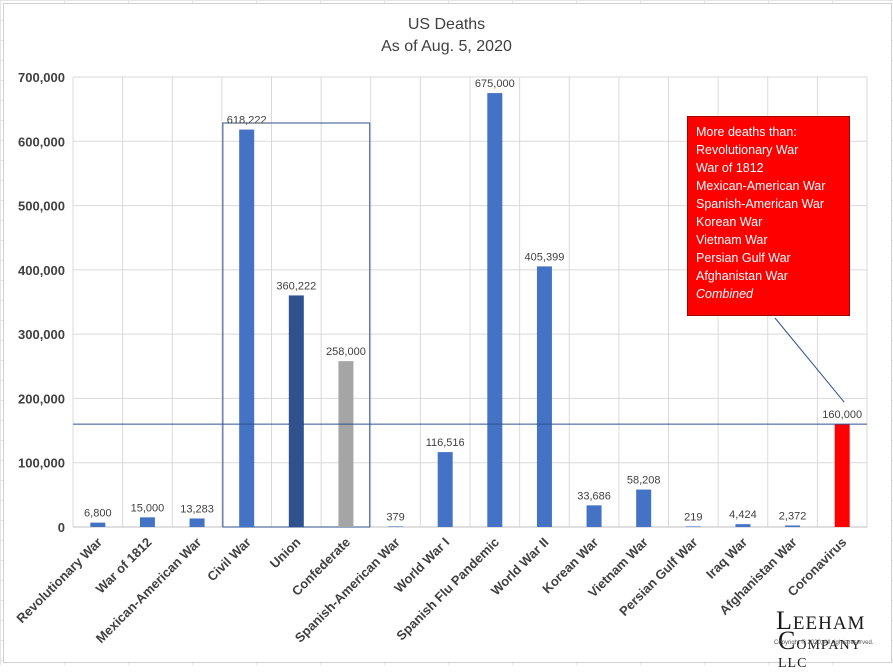 This screenshot has width=893, height=672. I want to click on data-label: 405,399, so click(545, 257).